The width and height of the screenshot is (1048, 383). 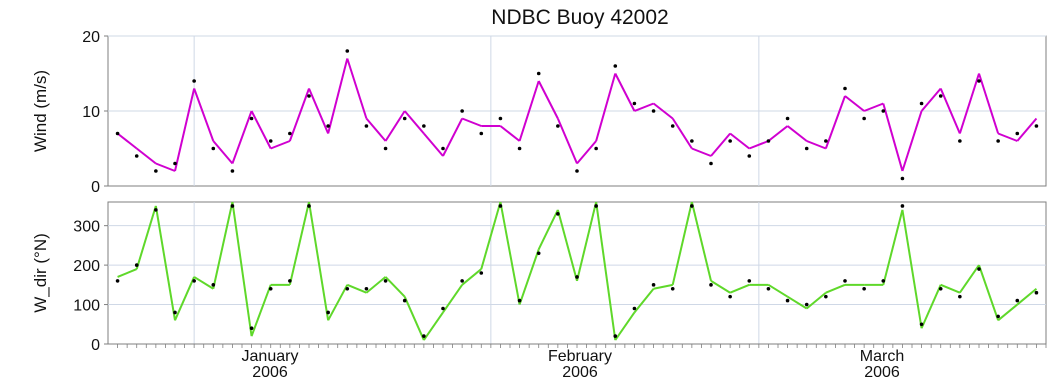 I want to click on y-tick-label: 200, so click(x=86, y=266).